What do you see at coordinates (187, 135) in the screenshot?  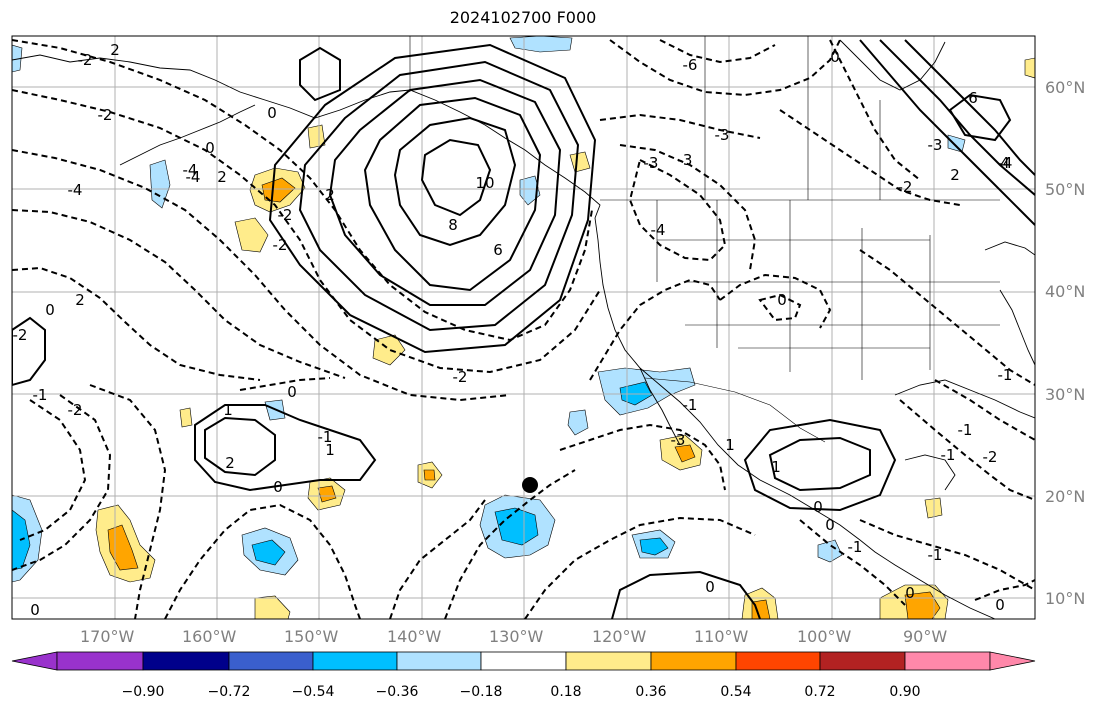 I see `aleutian-islands` at bounding box center [187, 135].